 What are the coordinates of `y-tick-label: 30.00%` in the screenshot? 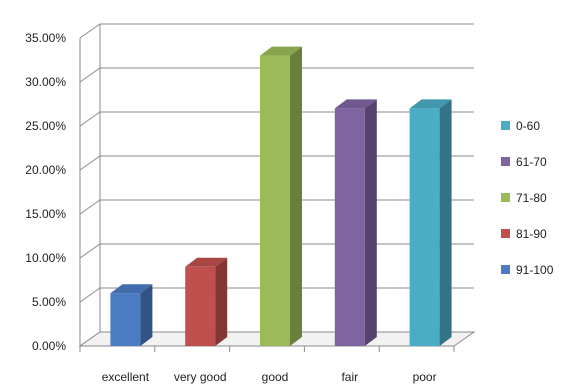 It's located at (45, 82).